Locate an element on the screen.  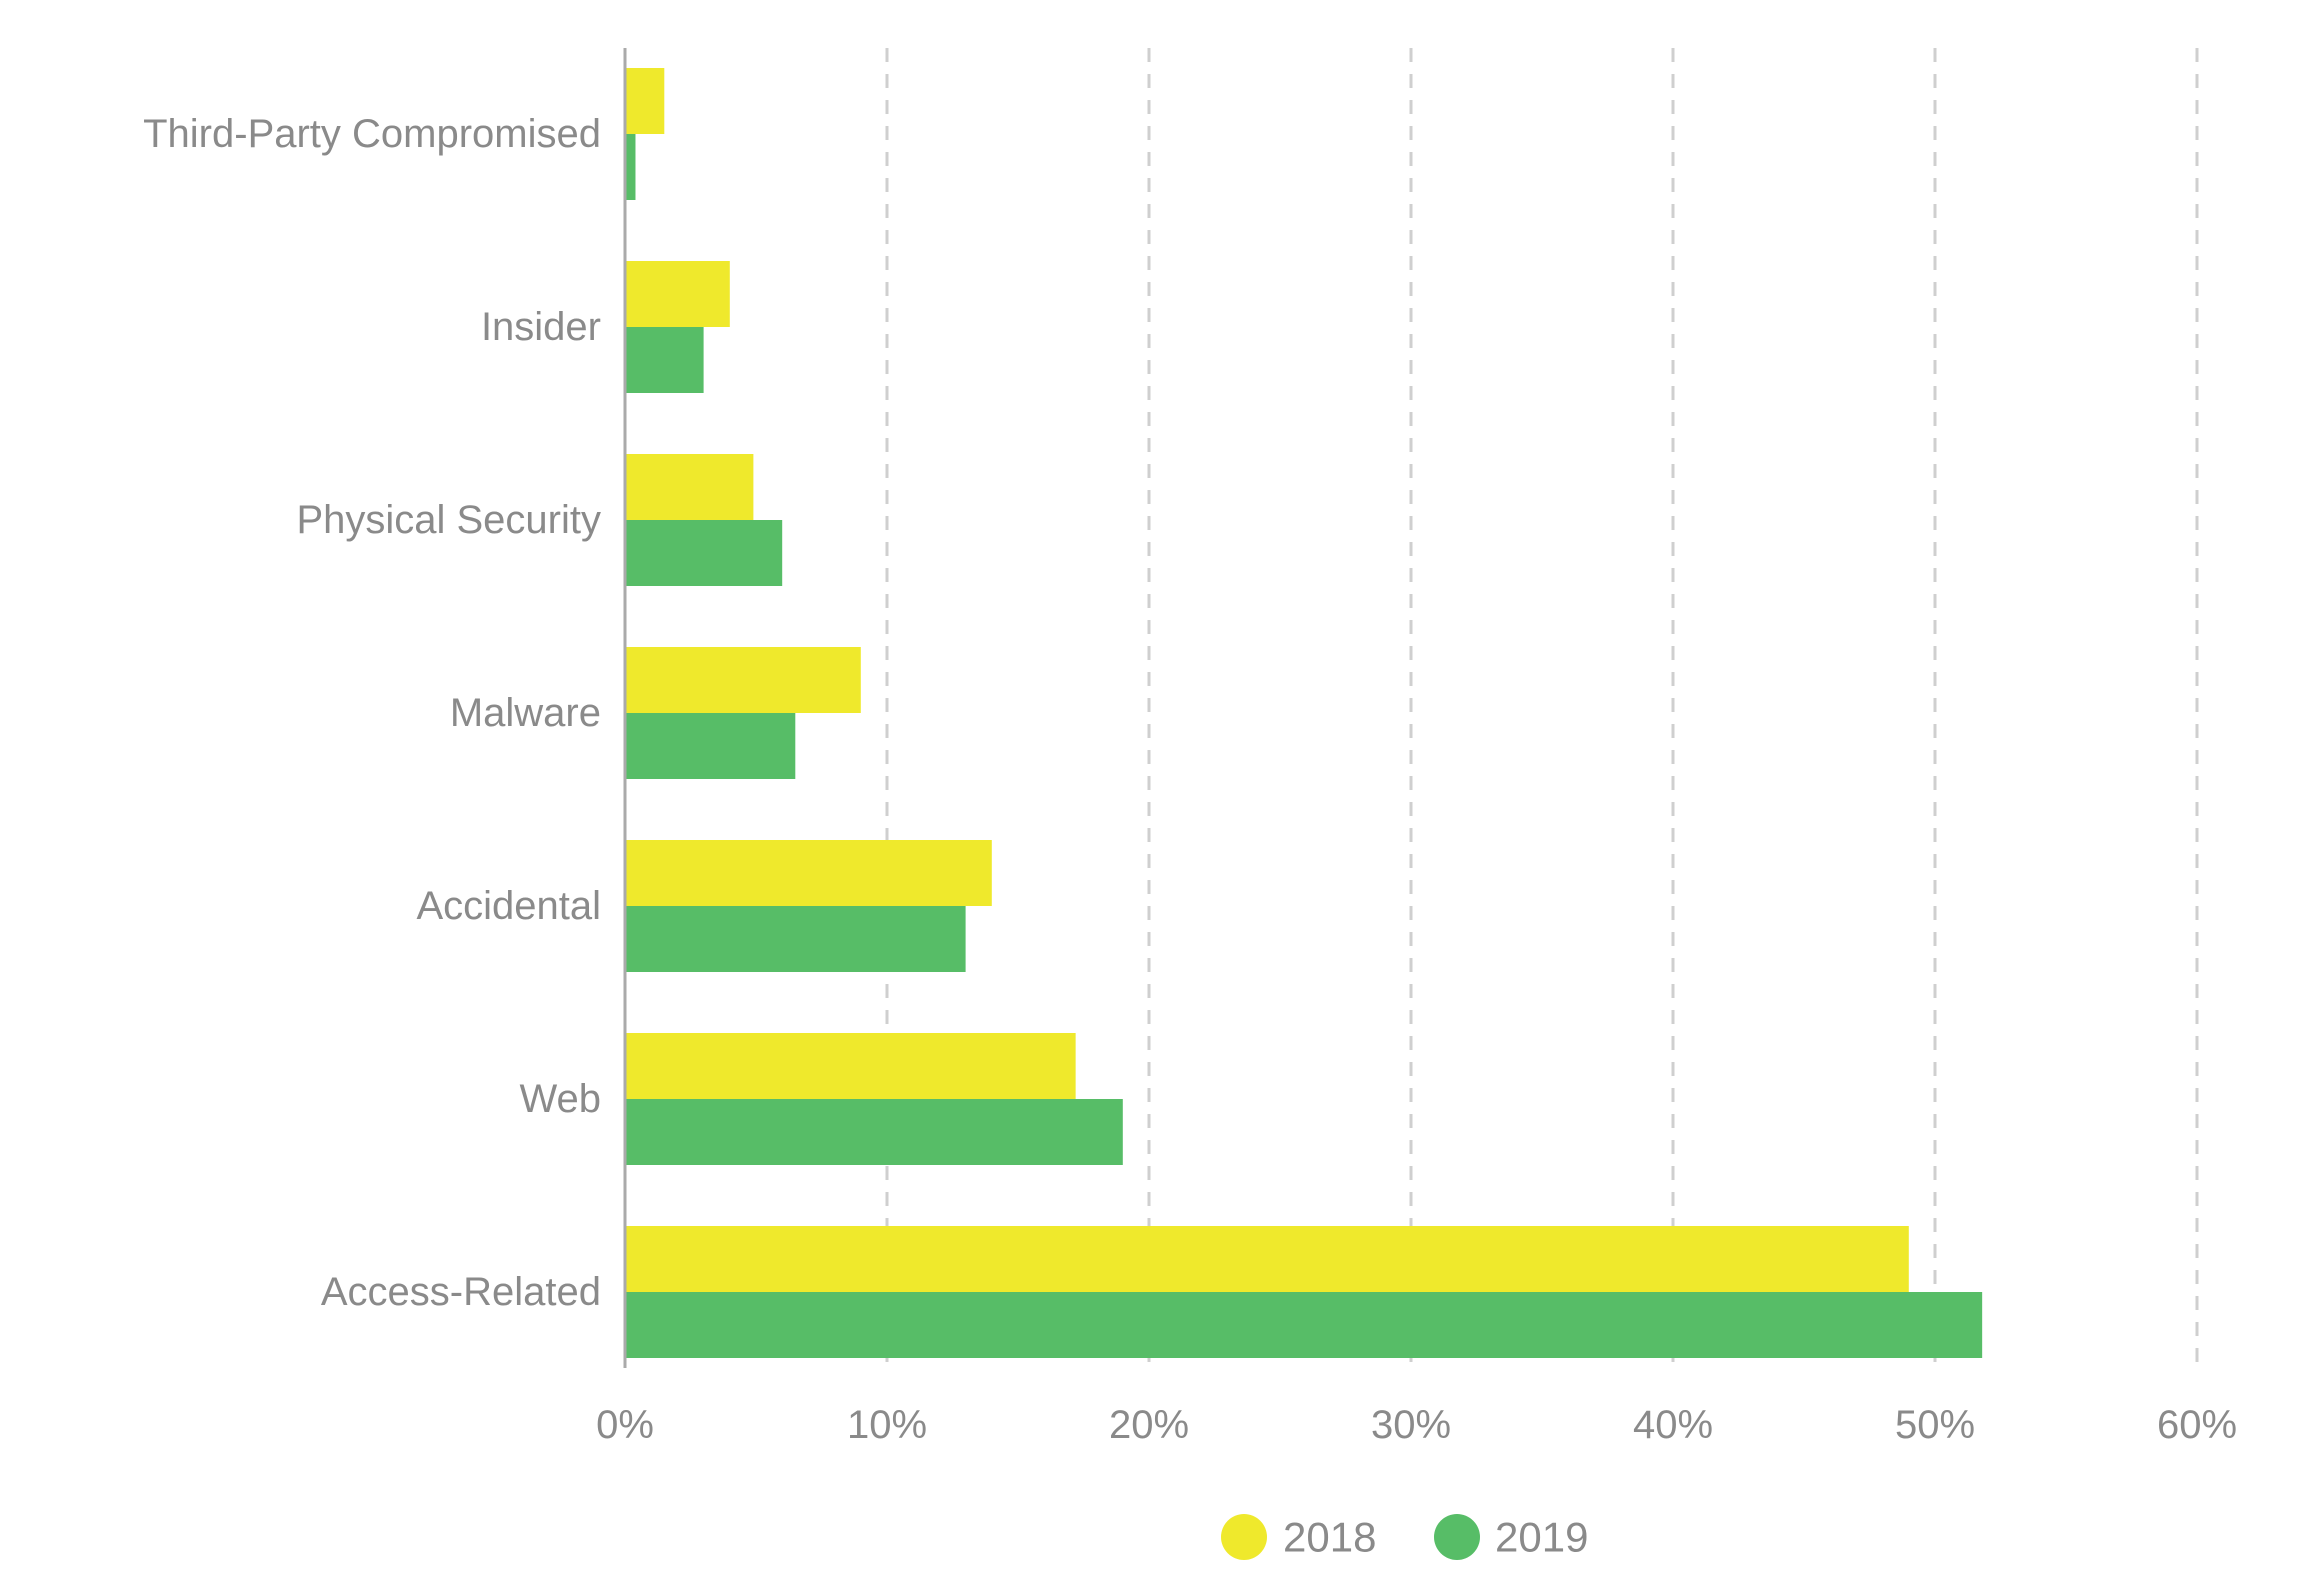
x-tick-label-20pct: 20% is located at coordinates (1149, 1425).